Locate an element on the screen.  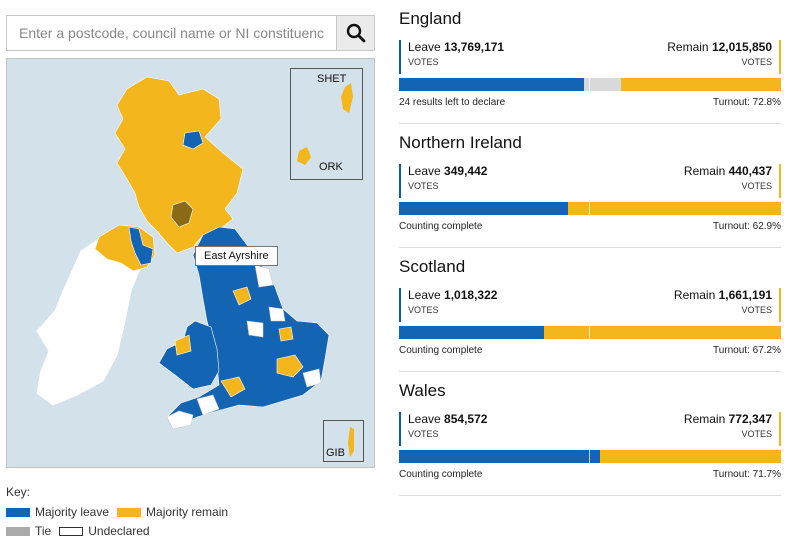
orkney-shape is located at coordinates (304, 156).